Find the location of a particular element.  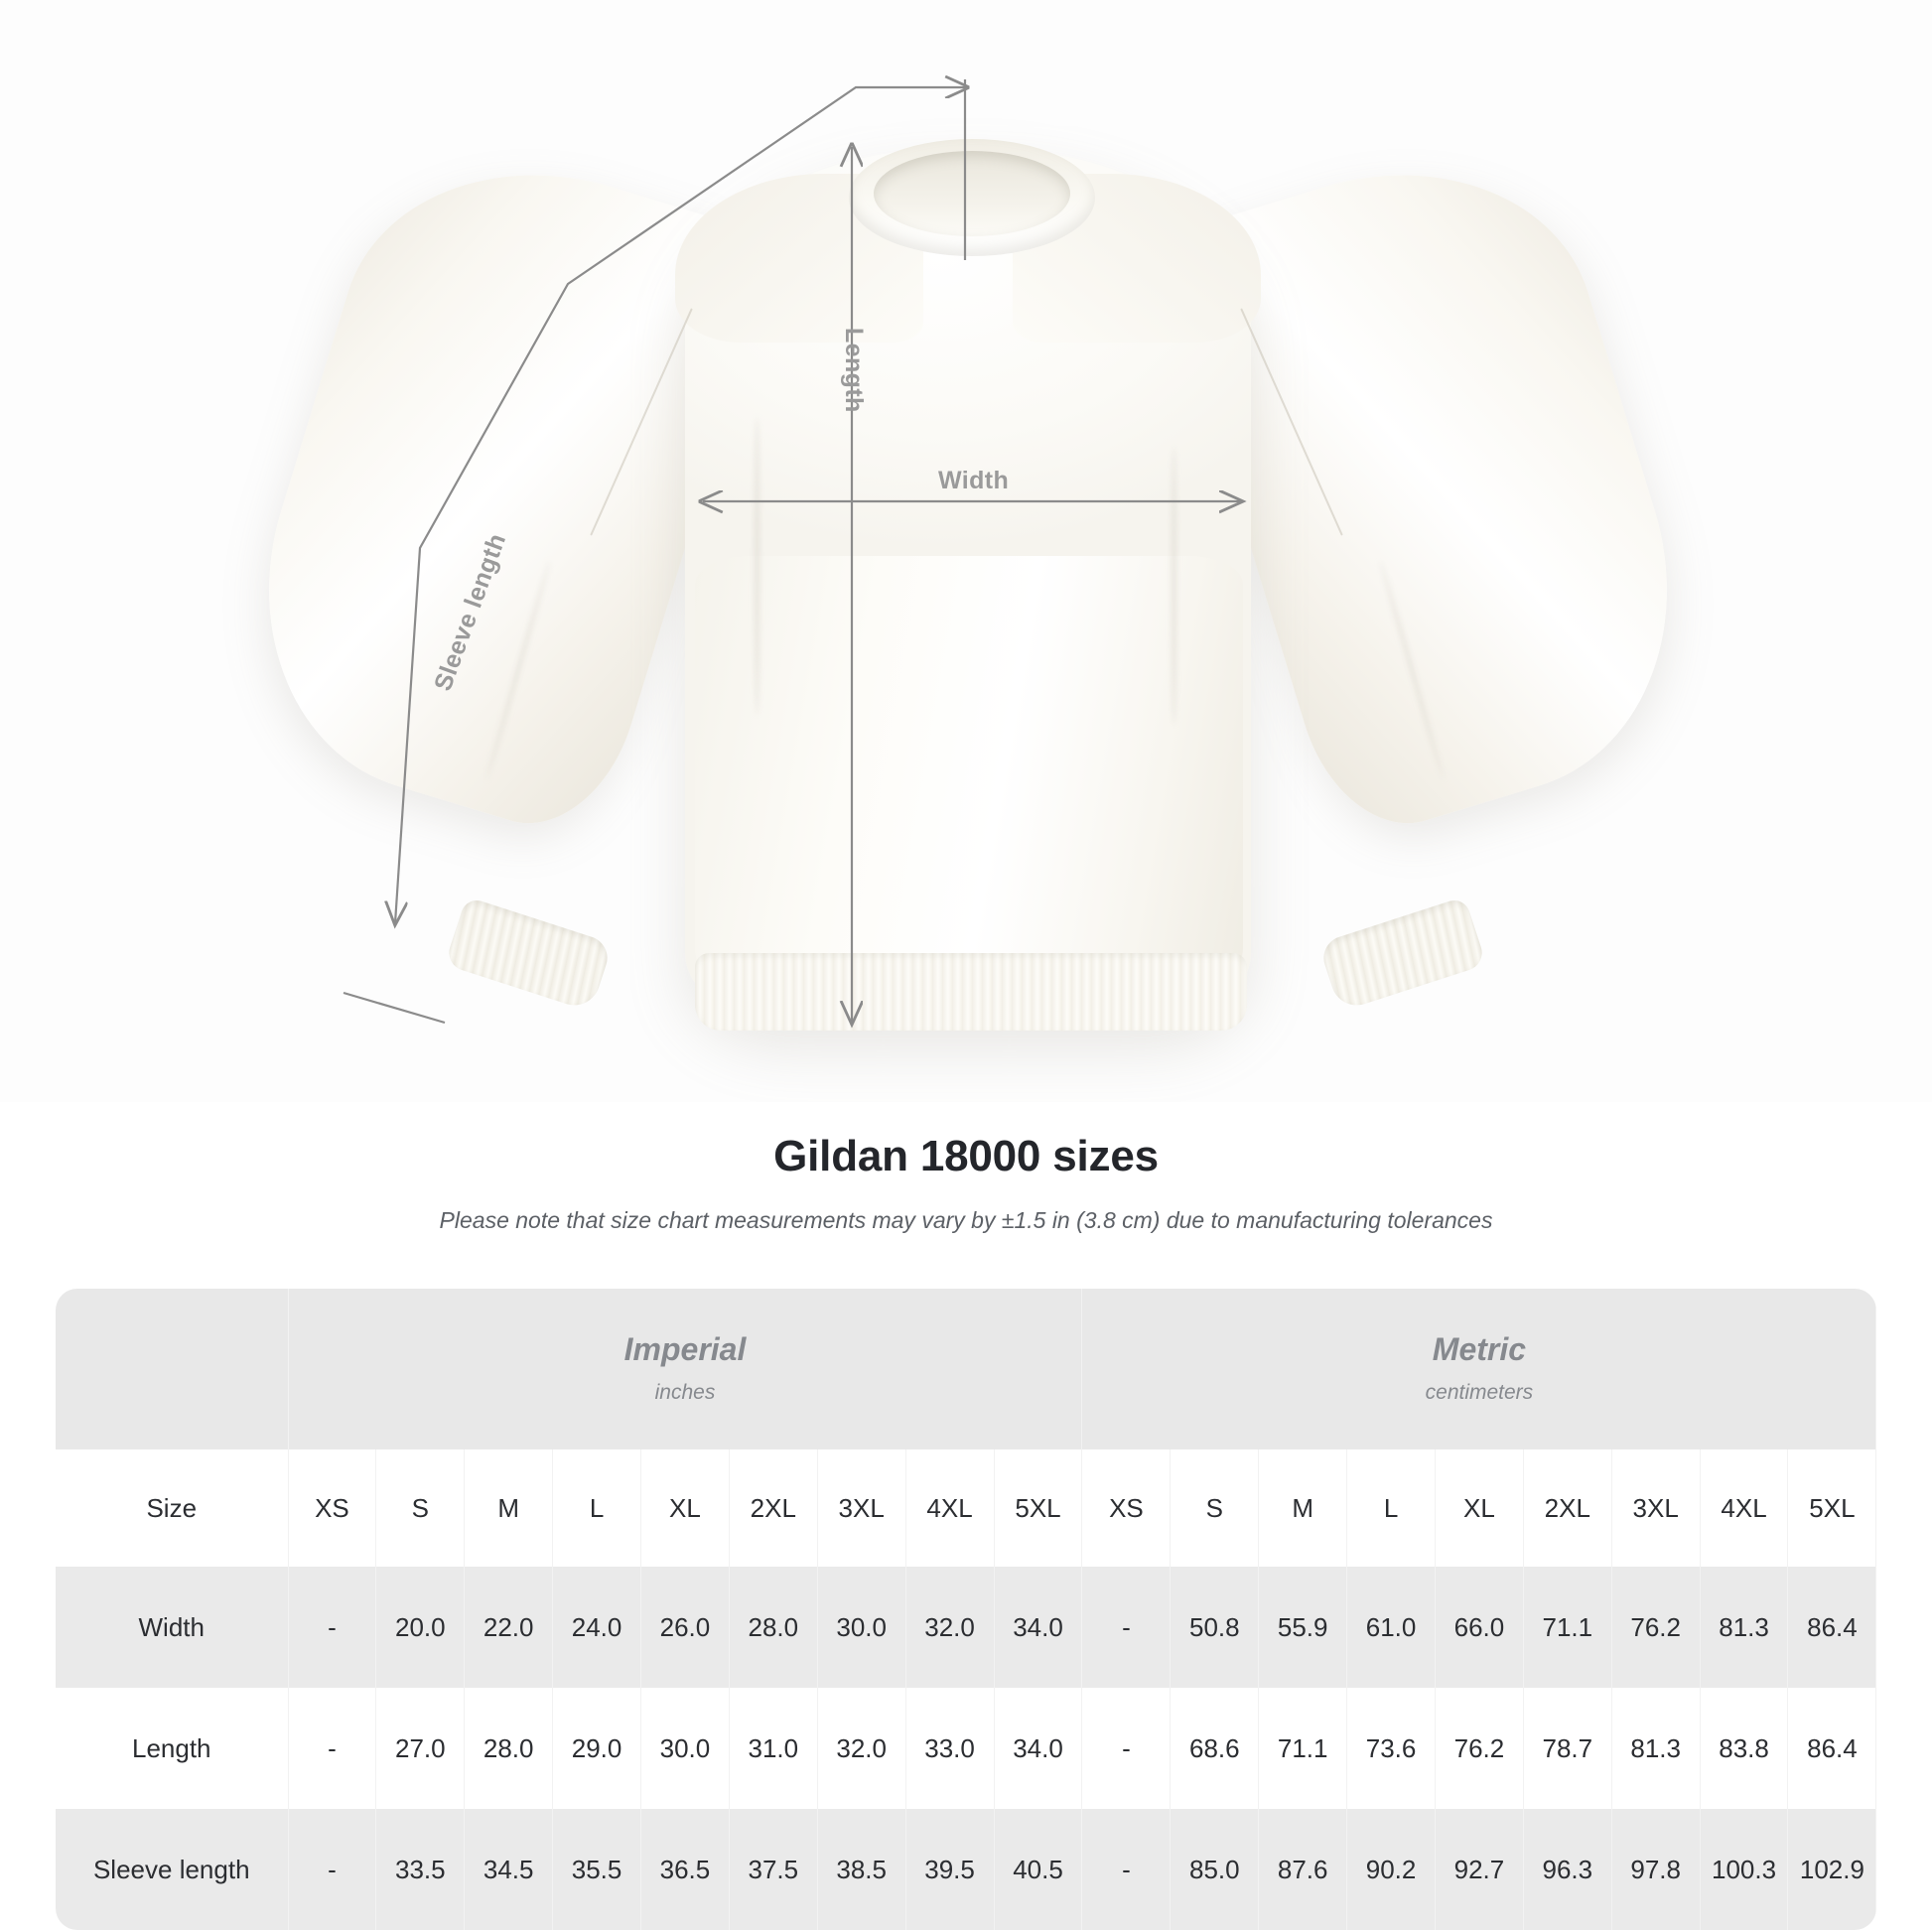

measurement-cell: 92.7 is located at coordinates (1480, 1870).